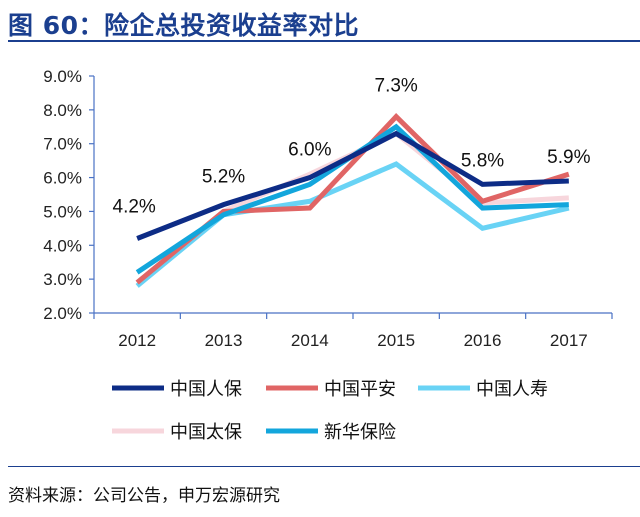 This screenshot has width=640, height=517. What do you see at coordinates (360, 432) in the screenshot?
I see `legend-label: 新华保险` at bounding box center [360, 432].